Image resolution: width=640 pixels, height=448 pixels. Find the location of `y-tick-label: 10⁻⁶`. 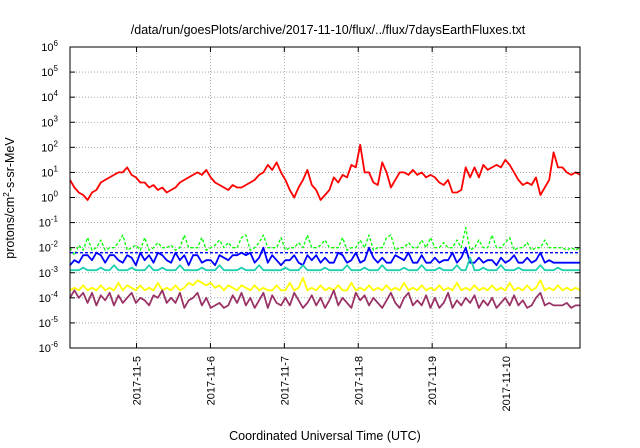

y-tick-label: 10⁻⁶ is located at coordinates (49, 347).